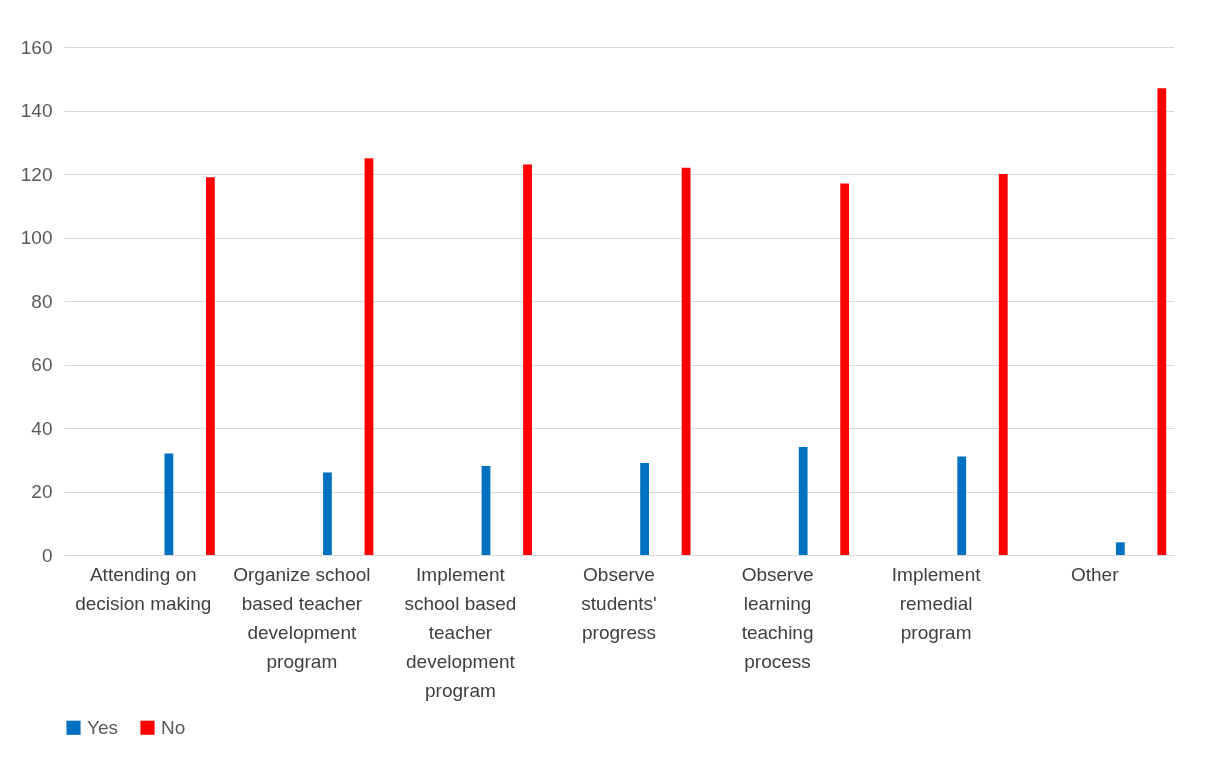 The width and height of the screenshot is (1215, 780). What do you see at coordinates (777, 617) in the screenshot?
I see `x-tick-label: Observe learning teaching process` at bounding box center [777, 617].